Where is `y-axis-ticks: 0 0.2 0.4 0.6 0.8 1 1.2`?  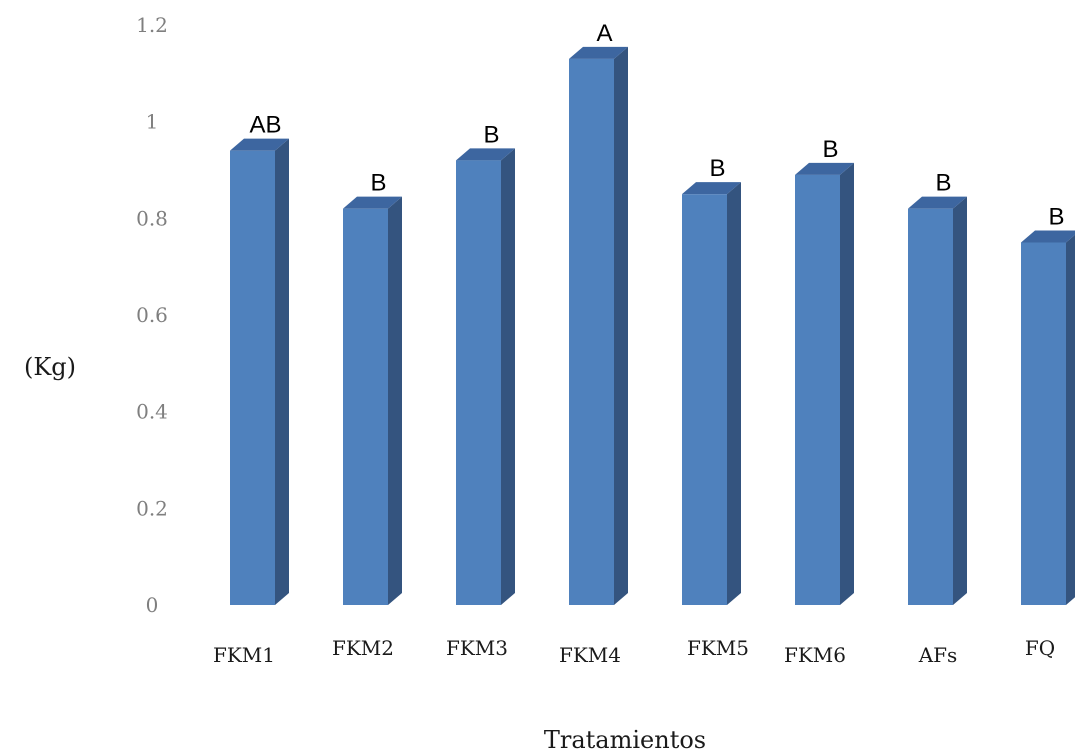 y-axis-ticks: 0 0.2 0.4 0.6 0.8 1 1.2 is located at coordinates (152, 315).